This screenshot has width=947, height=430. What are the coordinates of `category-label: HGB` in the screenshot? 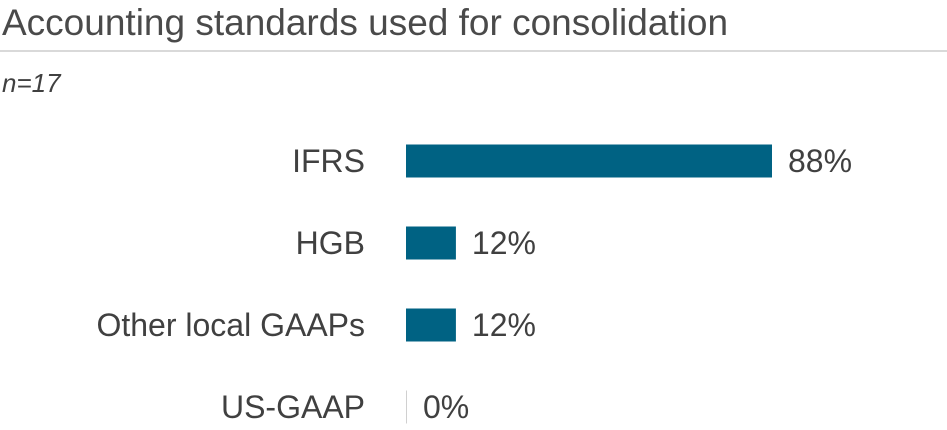 It's located at (330, 243).